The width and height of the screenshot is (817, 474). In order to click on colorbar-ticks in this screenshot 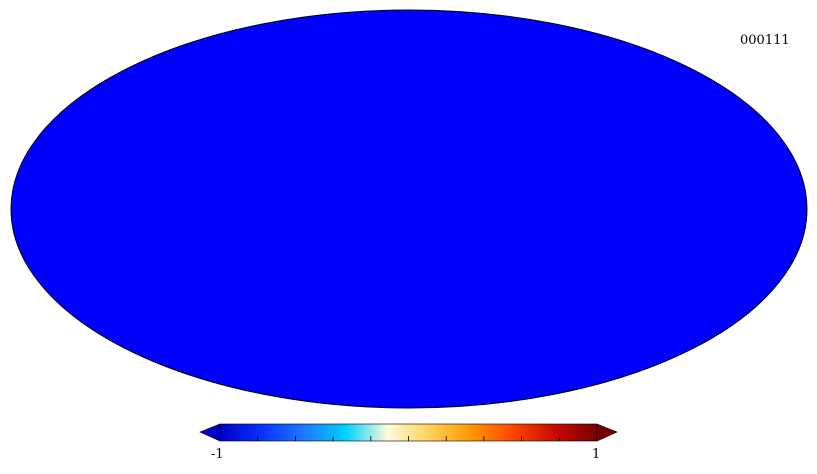, I will do `click(408, 438)`.